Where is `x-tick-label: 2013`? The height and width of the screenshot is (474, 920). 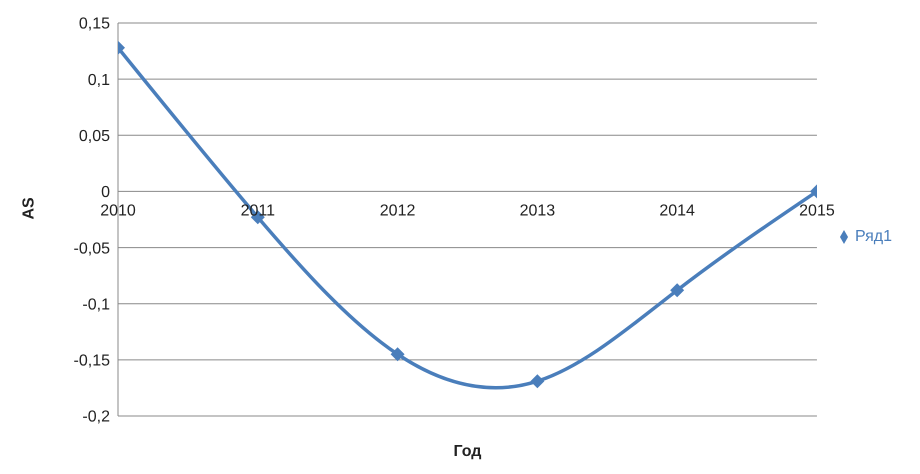 x-tick-label: 2013 is located at coordinates (538, 211).